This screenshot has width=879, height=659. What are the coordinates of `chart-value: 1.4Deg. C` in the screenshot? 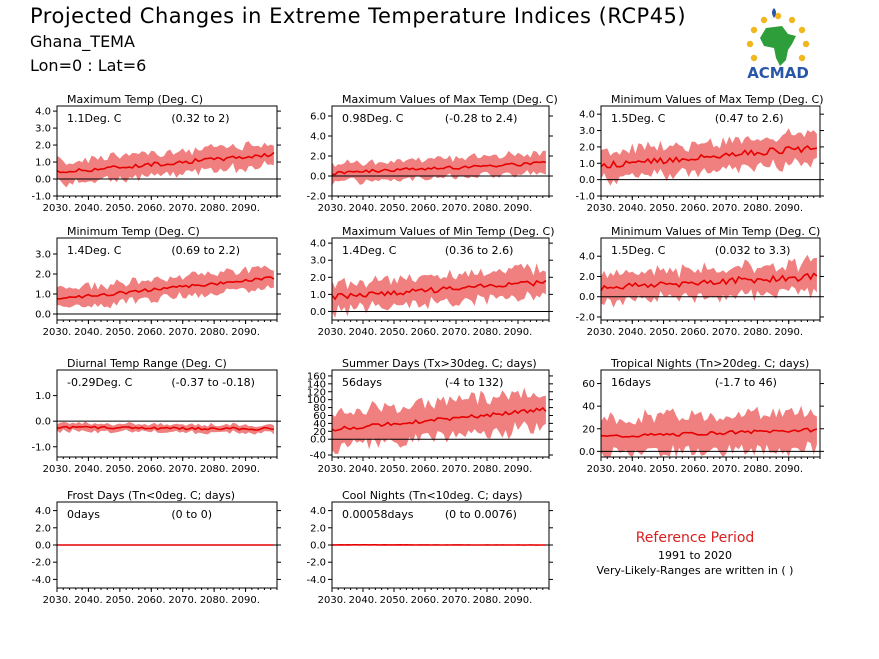 It's located at (94, 250).